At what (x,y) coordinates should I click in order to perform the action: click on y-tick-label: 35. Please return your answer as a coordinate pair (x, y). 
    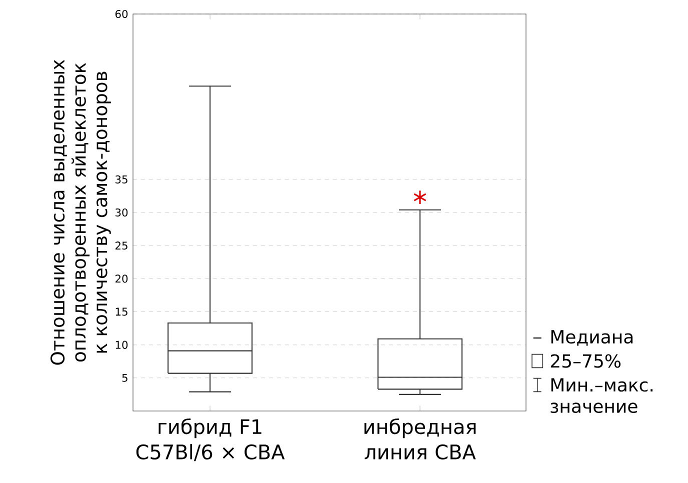
    Looking at the image, I should click on (122, 179).